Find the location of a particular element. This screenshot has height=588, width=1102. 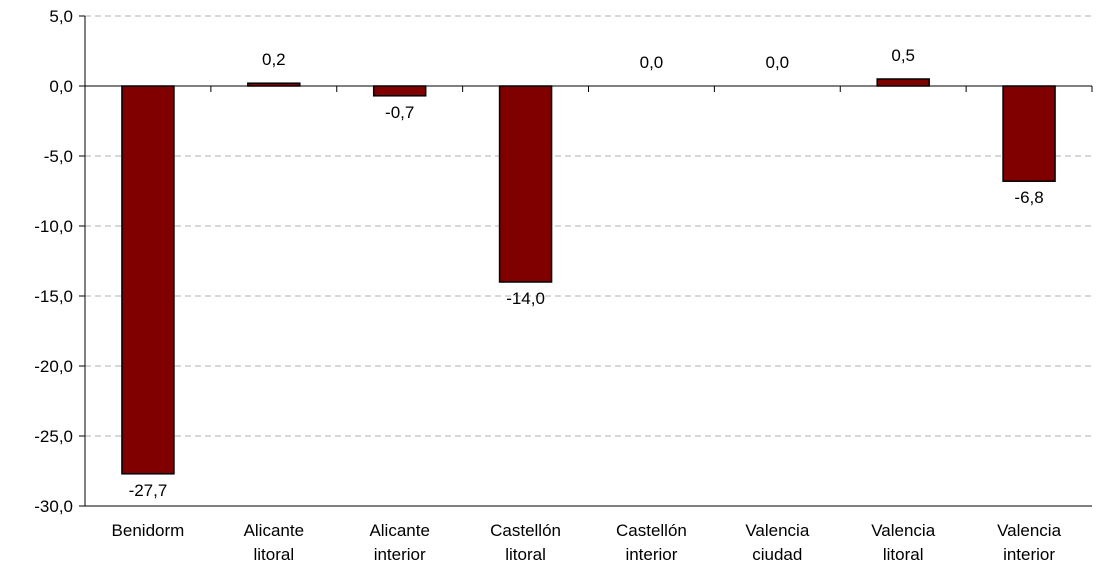

y-tick-label: 5,0 is located at coordinates (61, 16).